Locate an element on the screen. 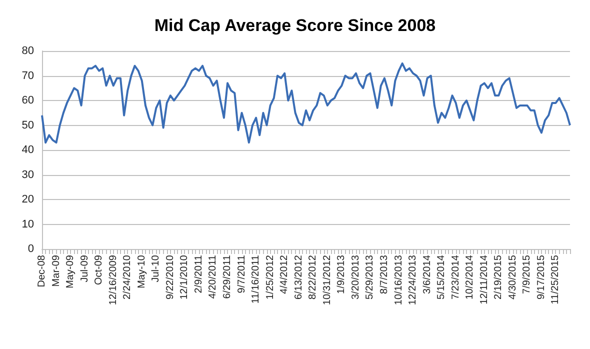 This screenshot has height=349, width=590. x-tick-label: 4/4/2012 is located at coordinates (284, 274).